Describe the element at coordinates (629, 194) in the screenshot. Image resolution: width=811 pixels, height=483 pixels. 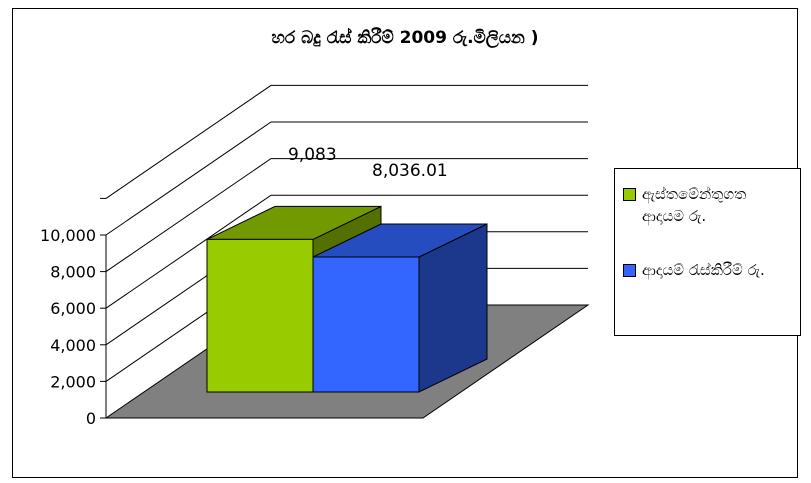
I see `legend-swatch-estimated` at that location.